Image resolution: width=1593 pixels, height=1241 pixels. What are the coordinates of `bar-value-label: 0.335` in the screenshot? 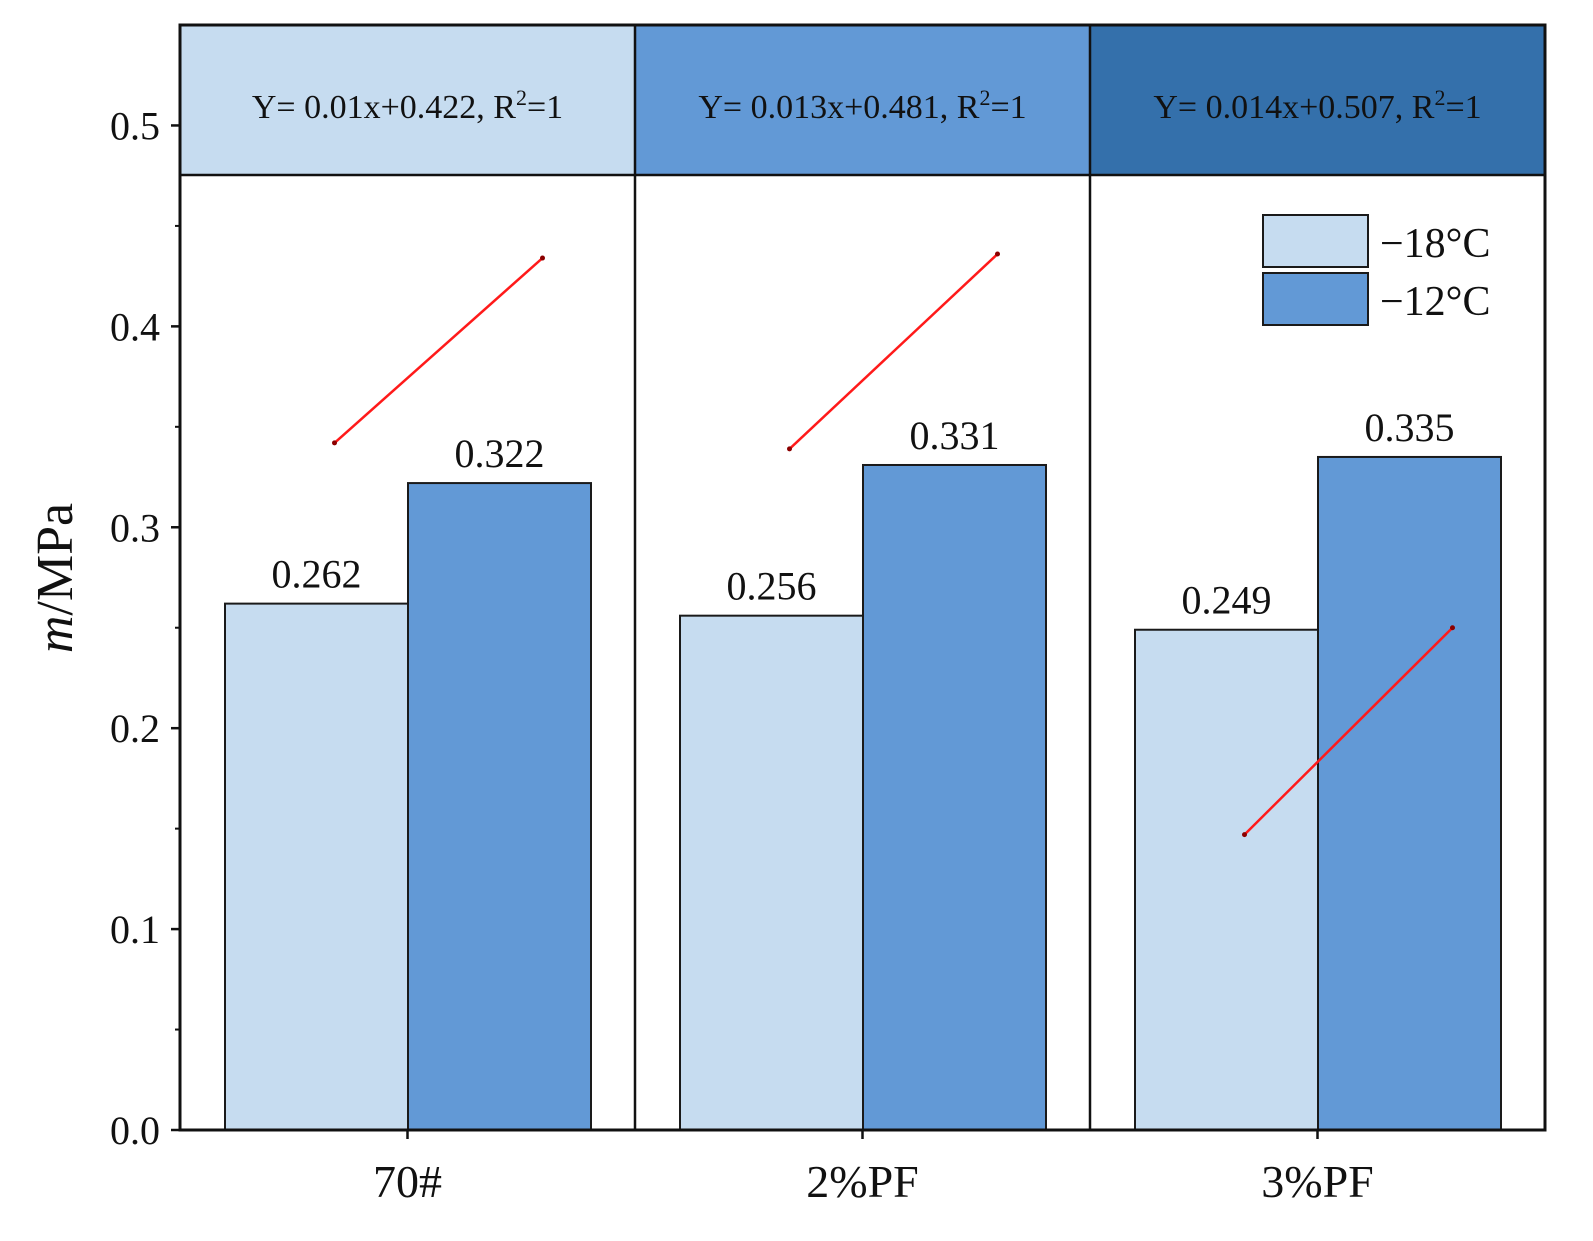 It's located at (1410, 427).